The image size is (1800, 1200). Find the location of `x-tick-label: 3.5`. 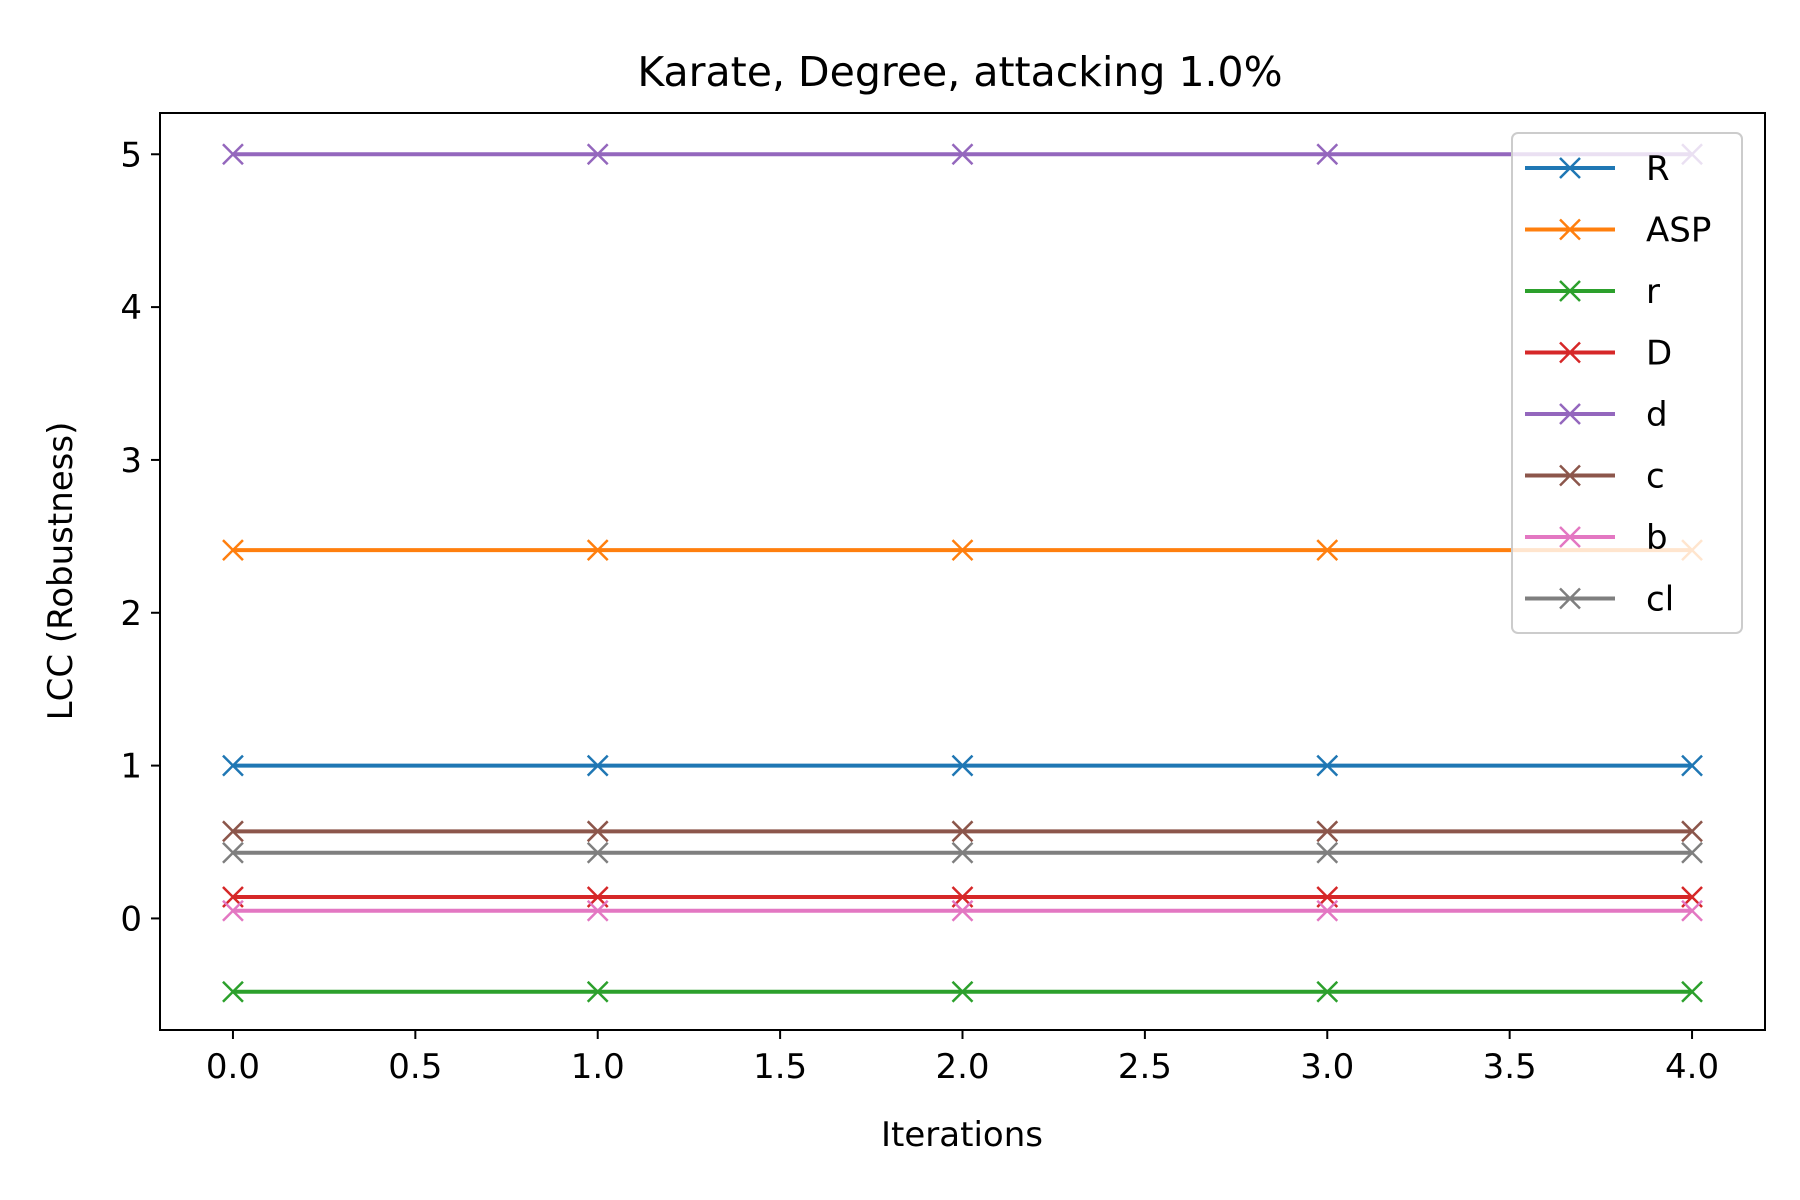

x-tick-label: 3.5 is located at coordinates (1510, 1067).